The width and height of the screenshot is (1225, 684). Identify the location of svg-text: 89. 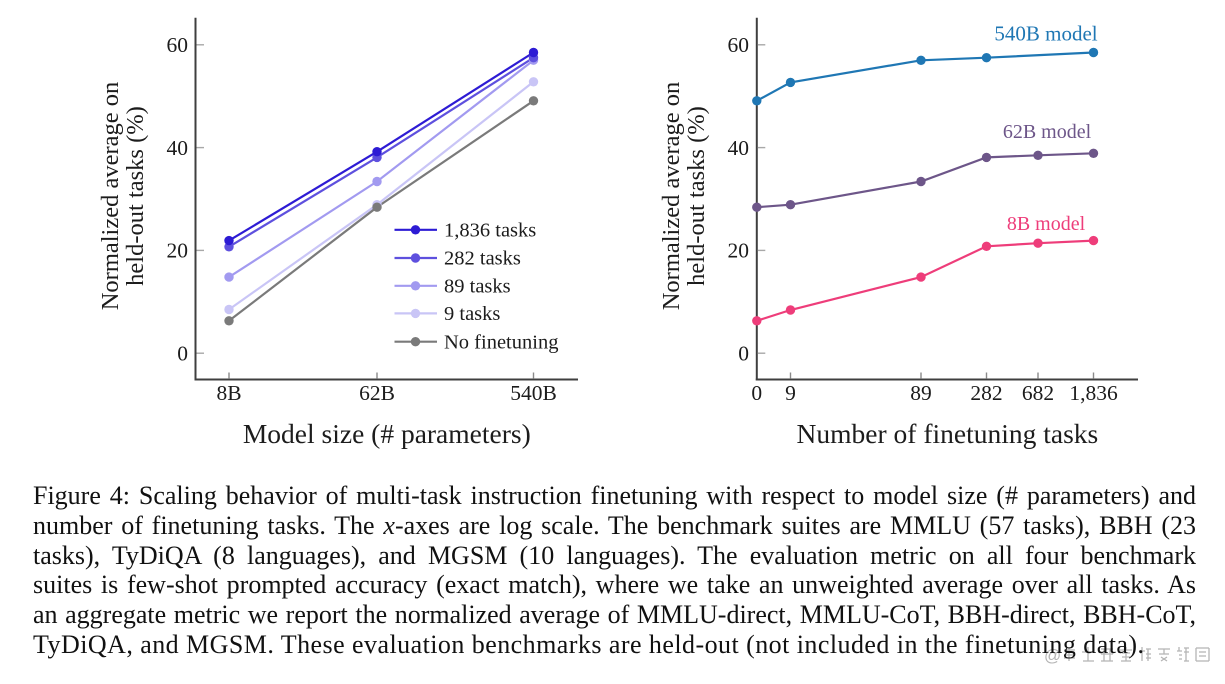
(921, 393).